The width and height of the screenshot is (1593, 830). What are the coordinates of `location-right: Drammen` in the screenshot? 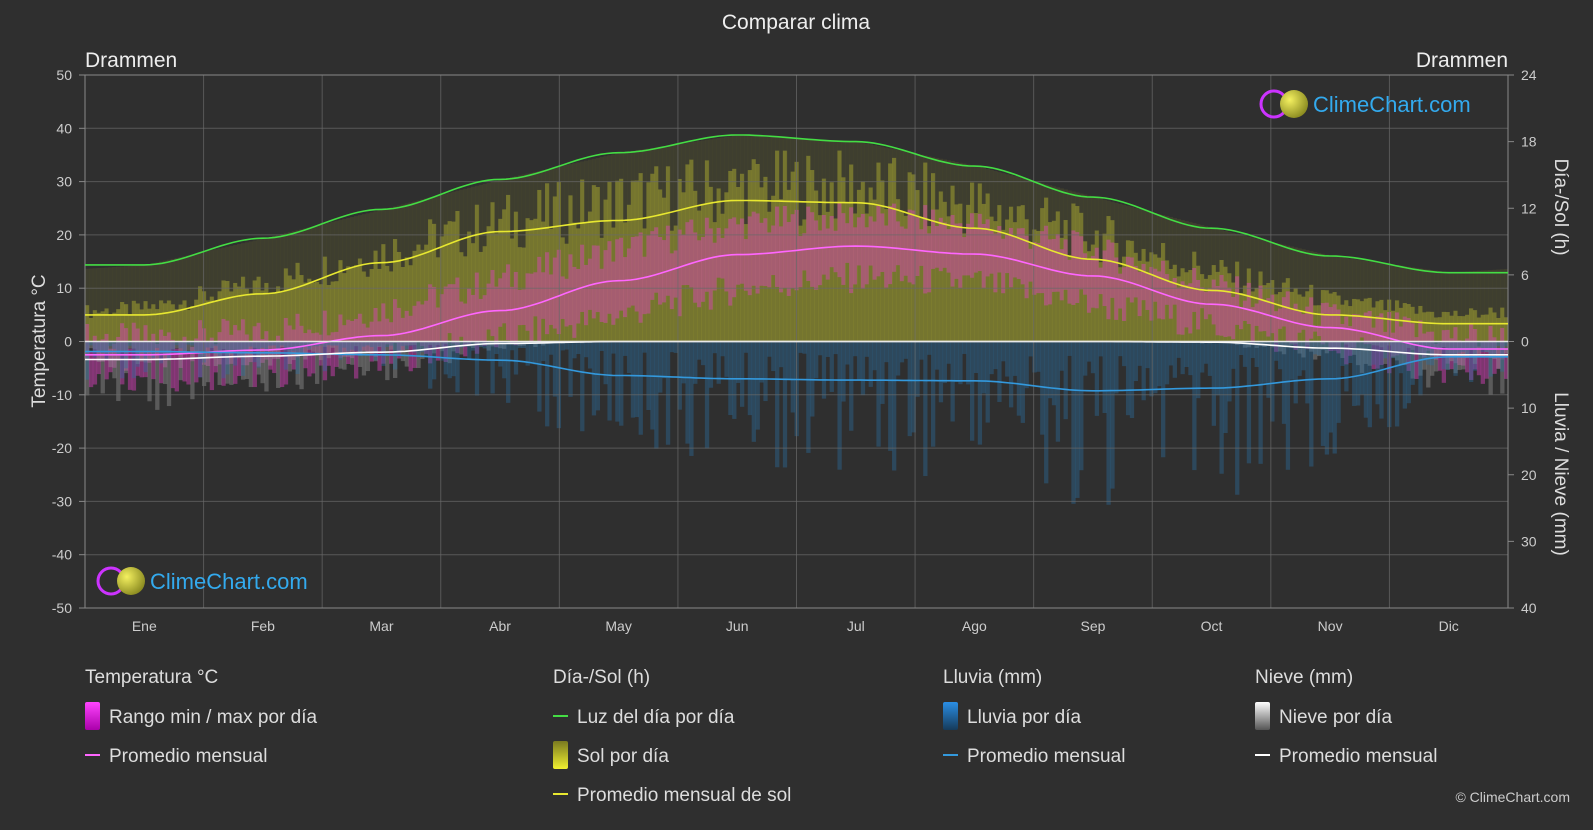 It's located at (1462, 60).